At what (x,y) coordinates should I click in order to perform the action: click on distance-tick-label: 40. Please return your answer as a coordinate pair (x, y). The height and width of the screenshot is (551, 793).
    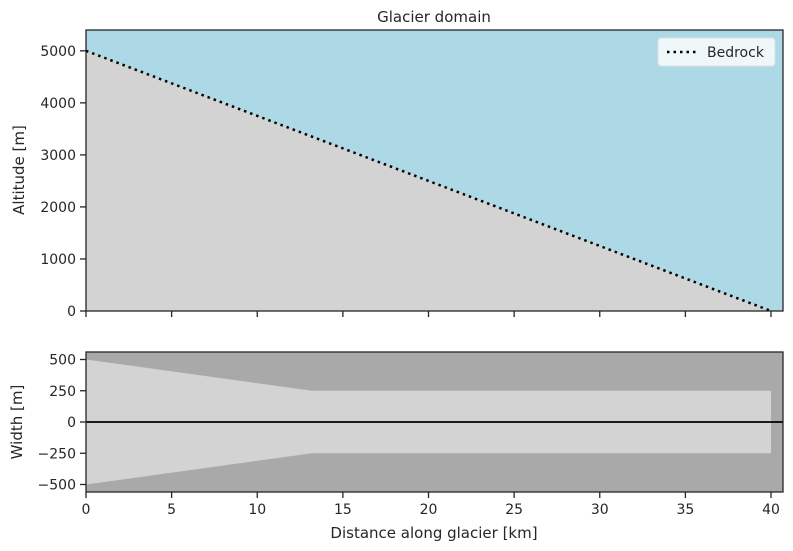
    Looking at the image, I should click on (771, 510).